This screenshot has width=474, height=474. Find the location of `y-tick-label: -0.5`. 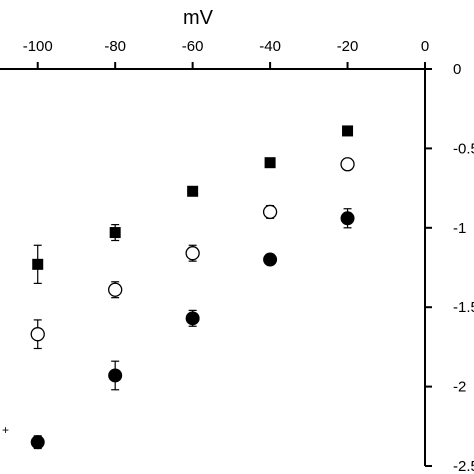

y-tick-label: -0.5 is located at coordinates (463, 148).